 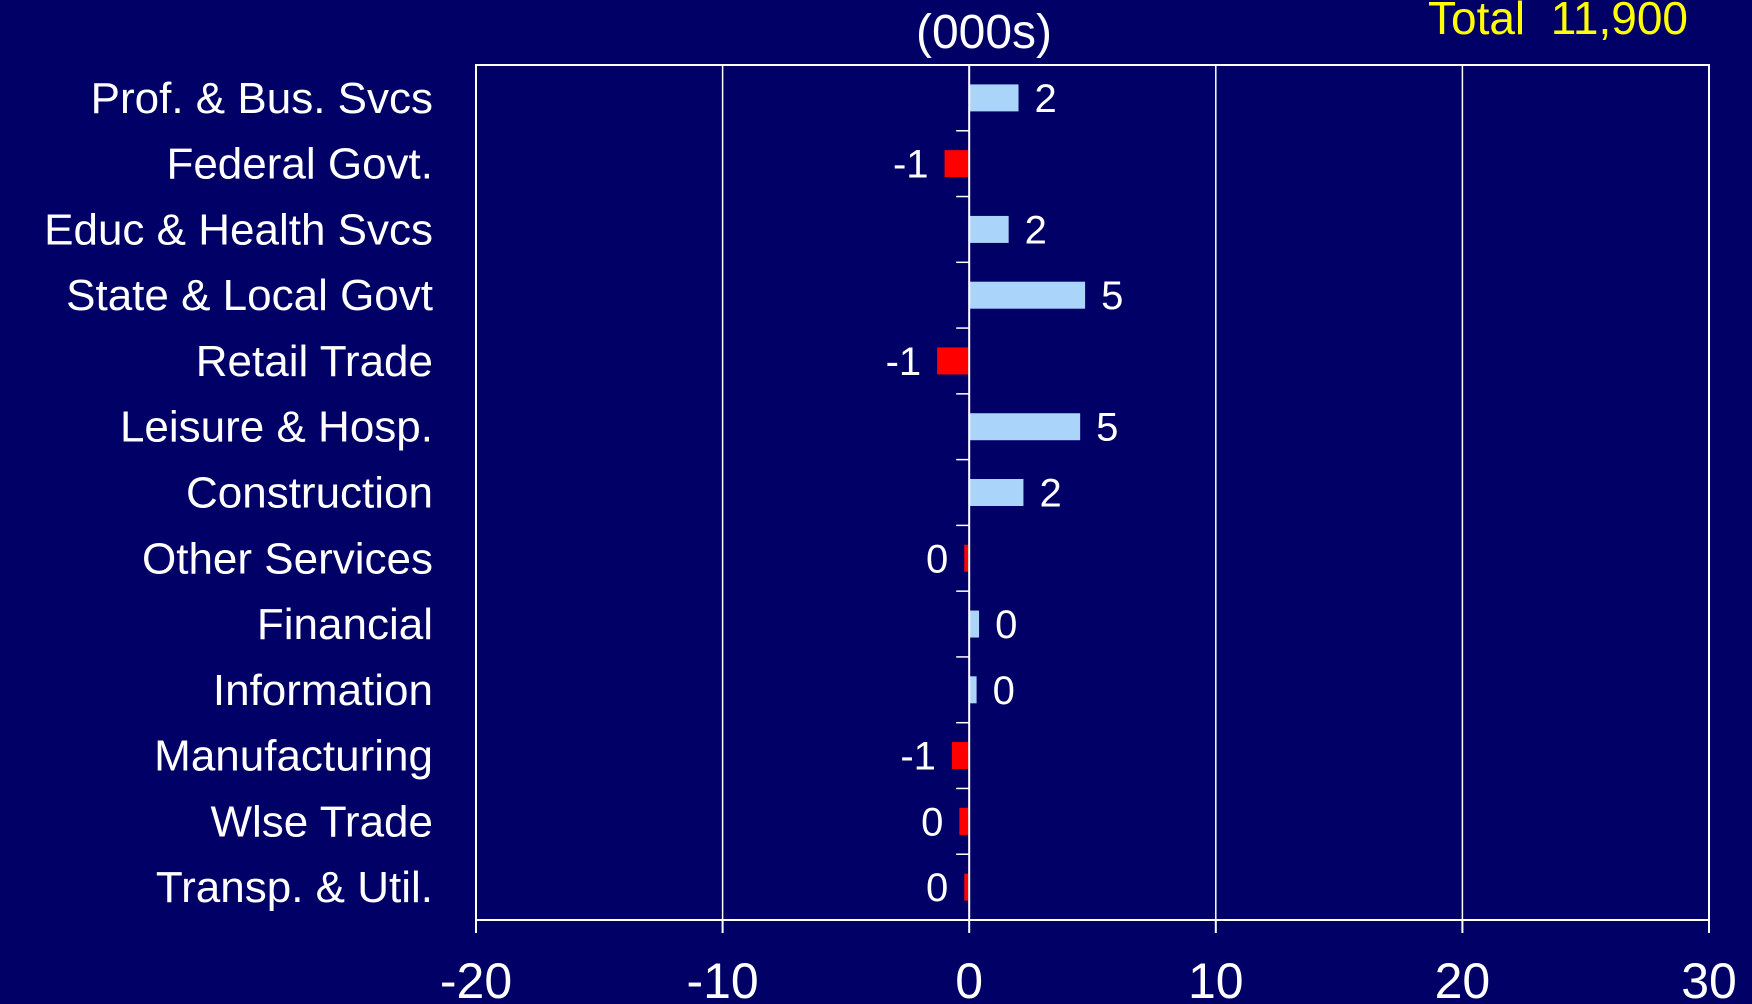 I want to click on category-label: Construction, so click(x=309, y=493).